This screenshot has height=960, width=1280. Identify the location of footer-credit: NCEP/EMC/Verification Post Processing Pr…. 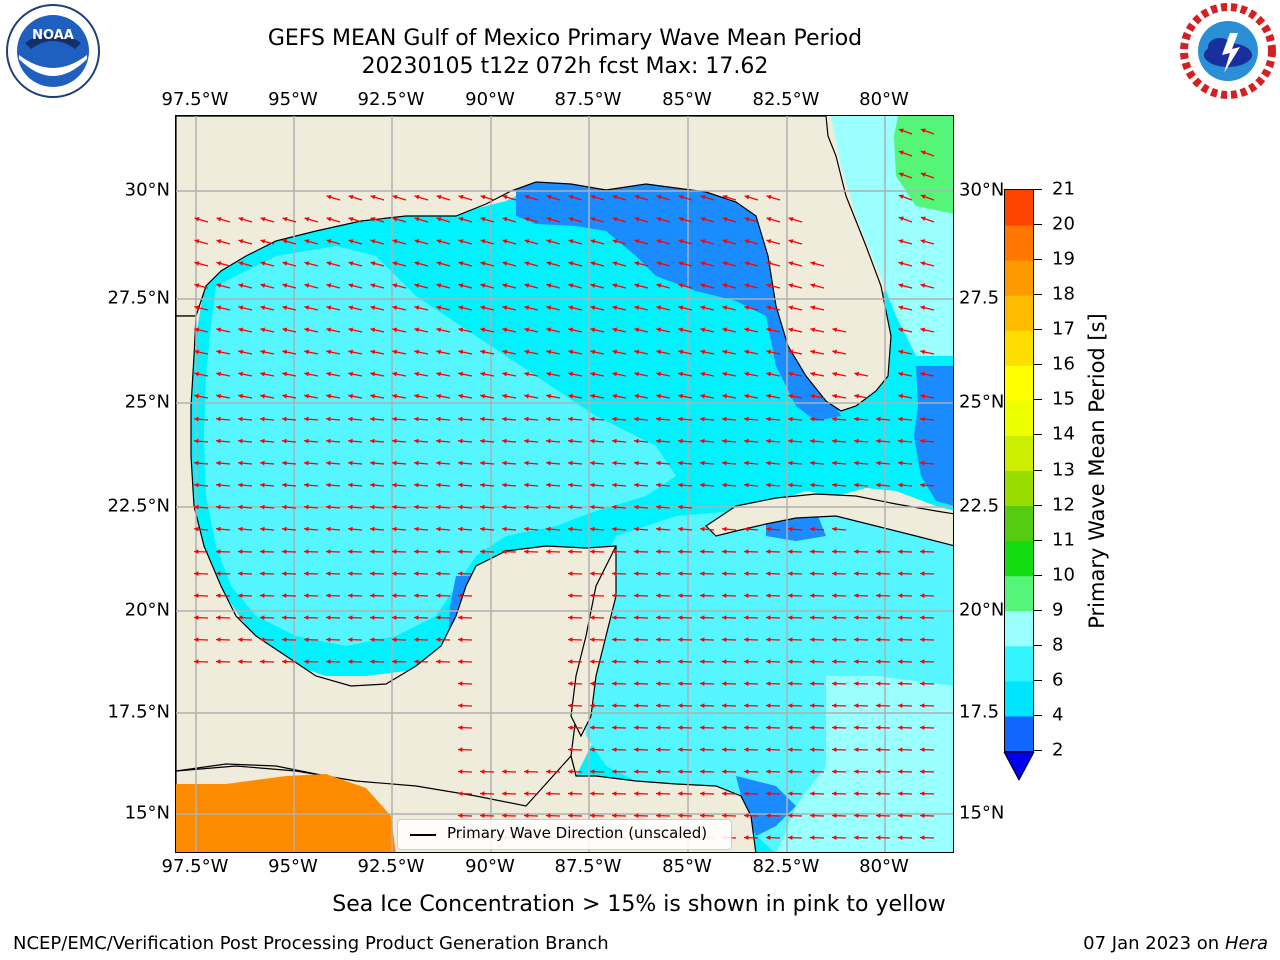
(311, 943).